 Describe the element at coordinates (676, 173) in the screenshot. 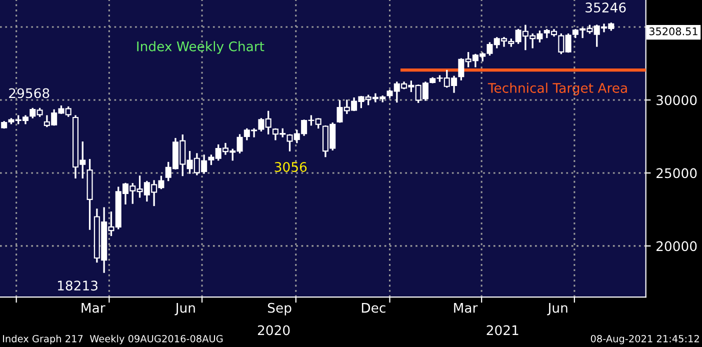

I see `y-tick-label: 25000` at that location.